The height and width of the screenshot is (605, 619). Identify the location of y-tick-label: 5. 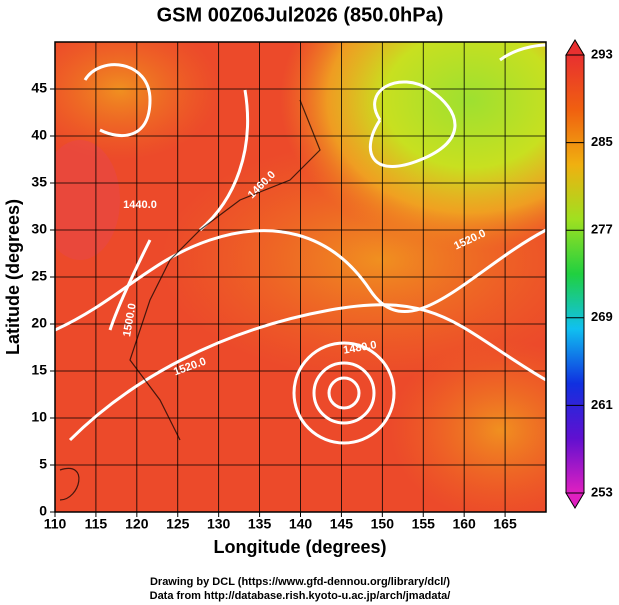
(43, 464).